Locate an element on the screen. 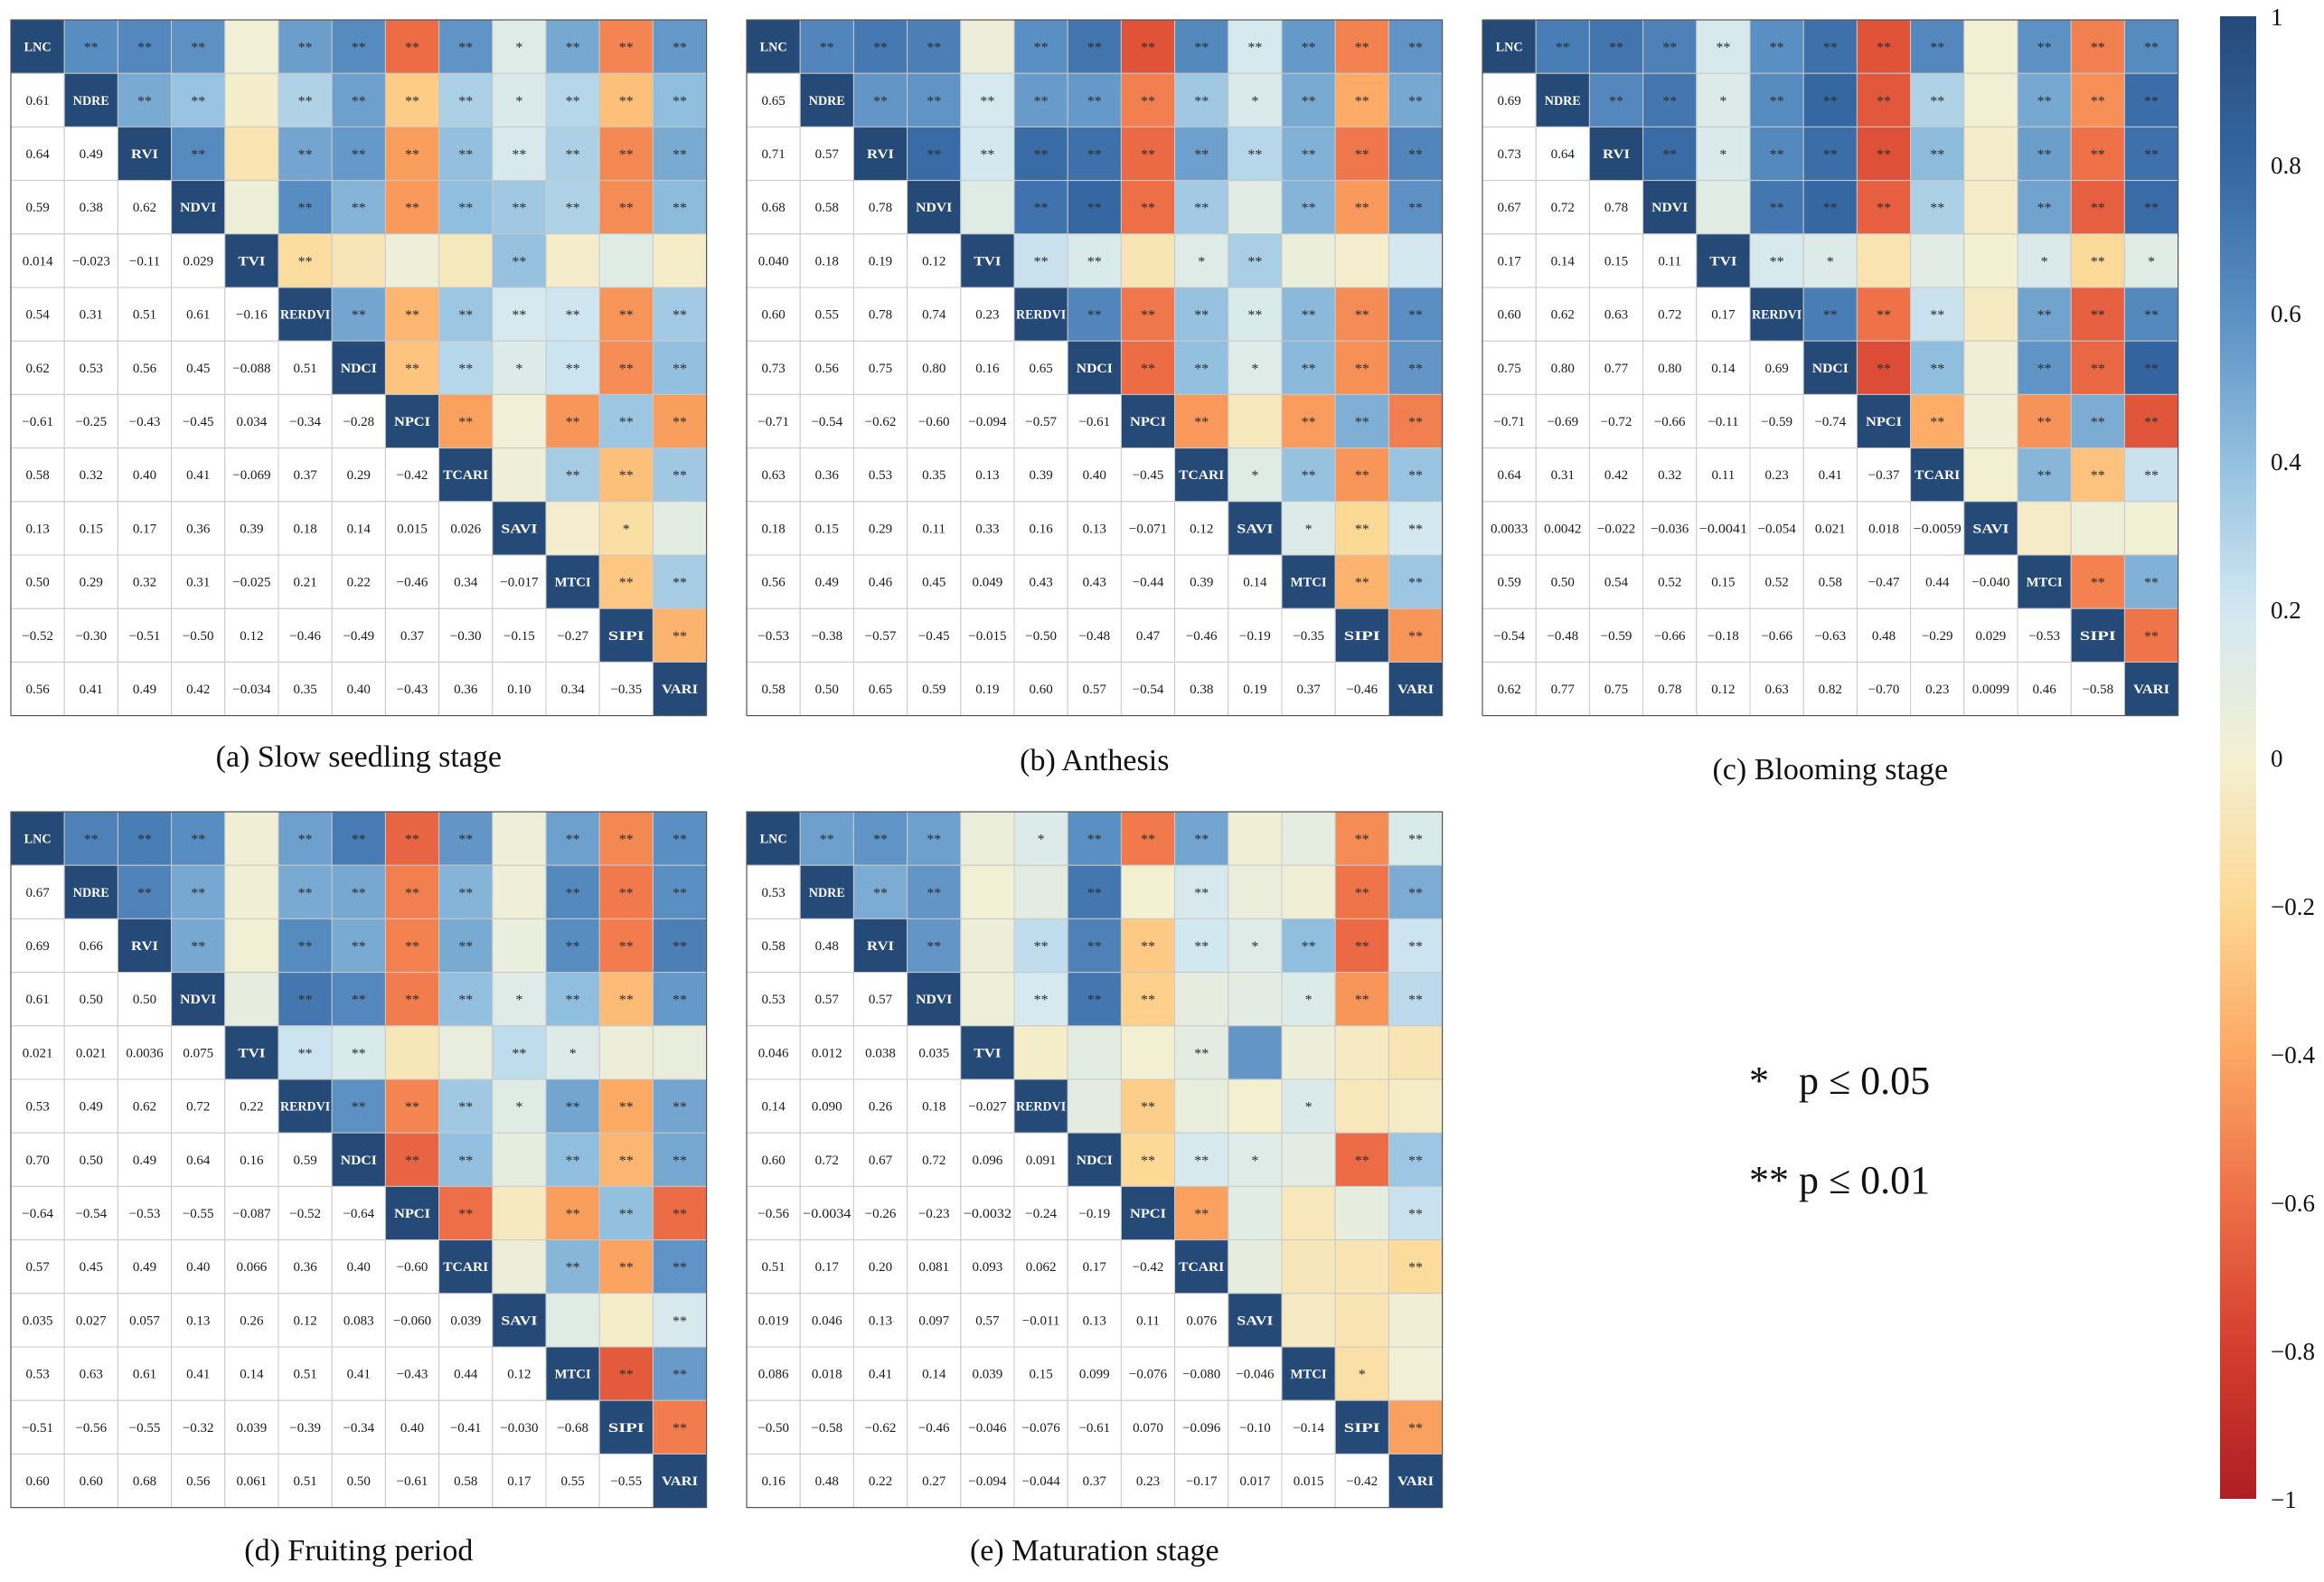  variable-label: NDVI is located at coordinates (1670, 208).